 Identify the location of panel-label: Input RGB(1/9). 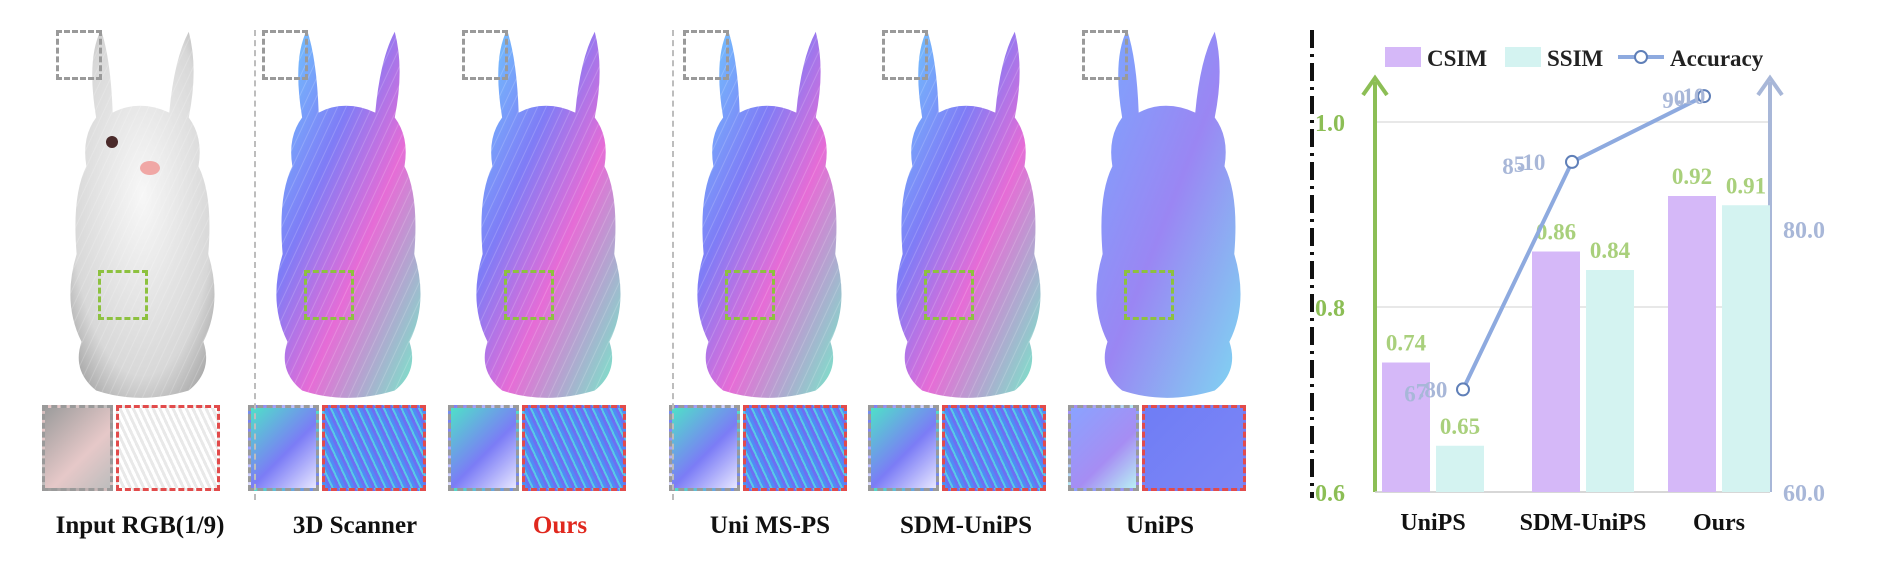
(140, 525).